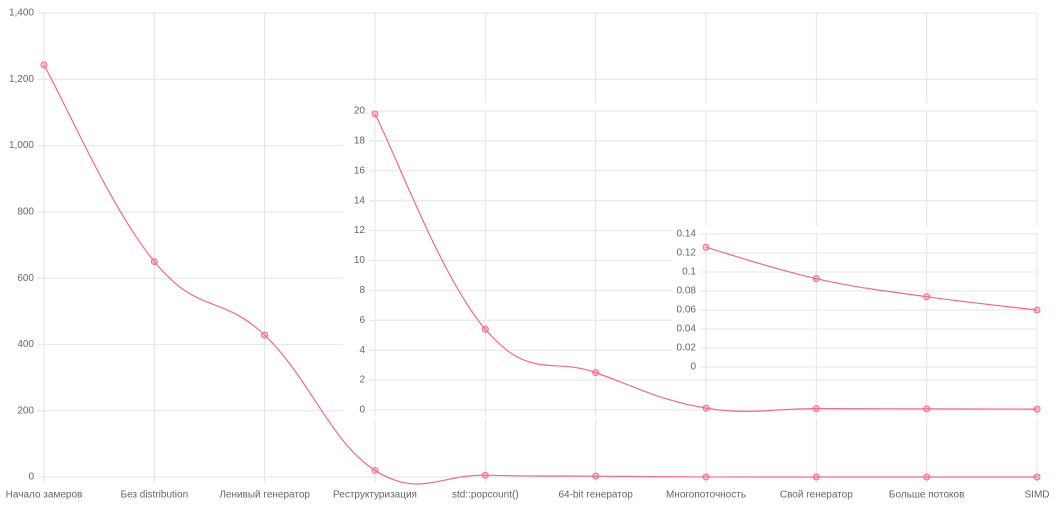 The image size is (1059, 508). What do you see at coordinates (360, 200) in the screenshot?
I see `y-tick-label: 14` at bounding box center [360, 200].